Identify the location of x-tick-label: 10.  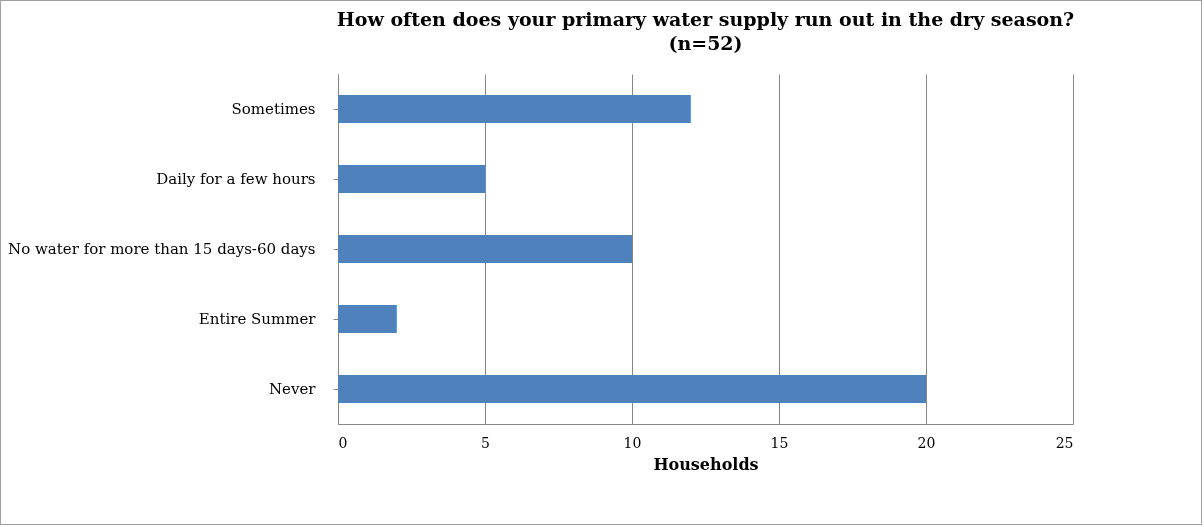
(632, 442).